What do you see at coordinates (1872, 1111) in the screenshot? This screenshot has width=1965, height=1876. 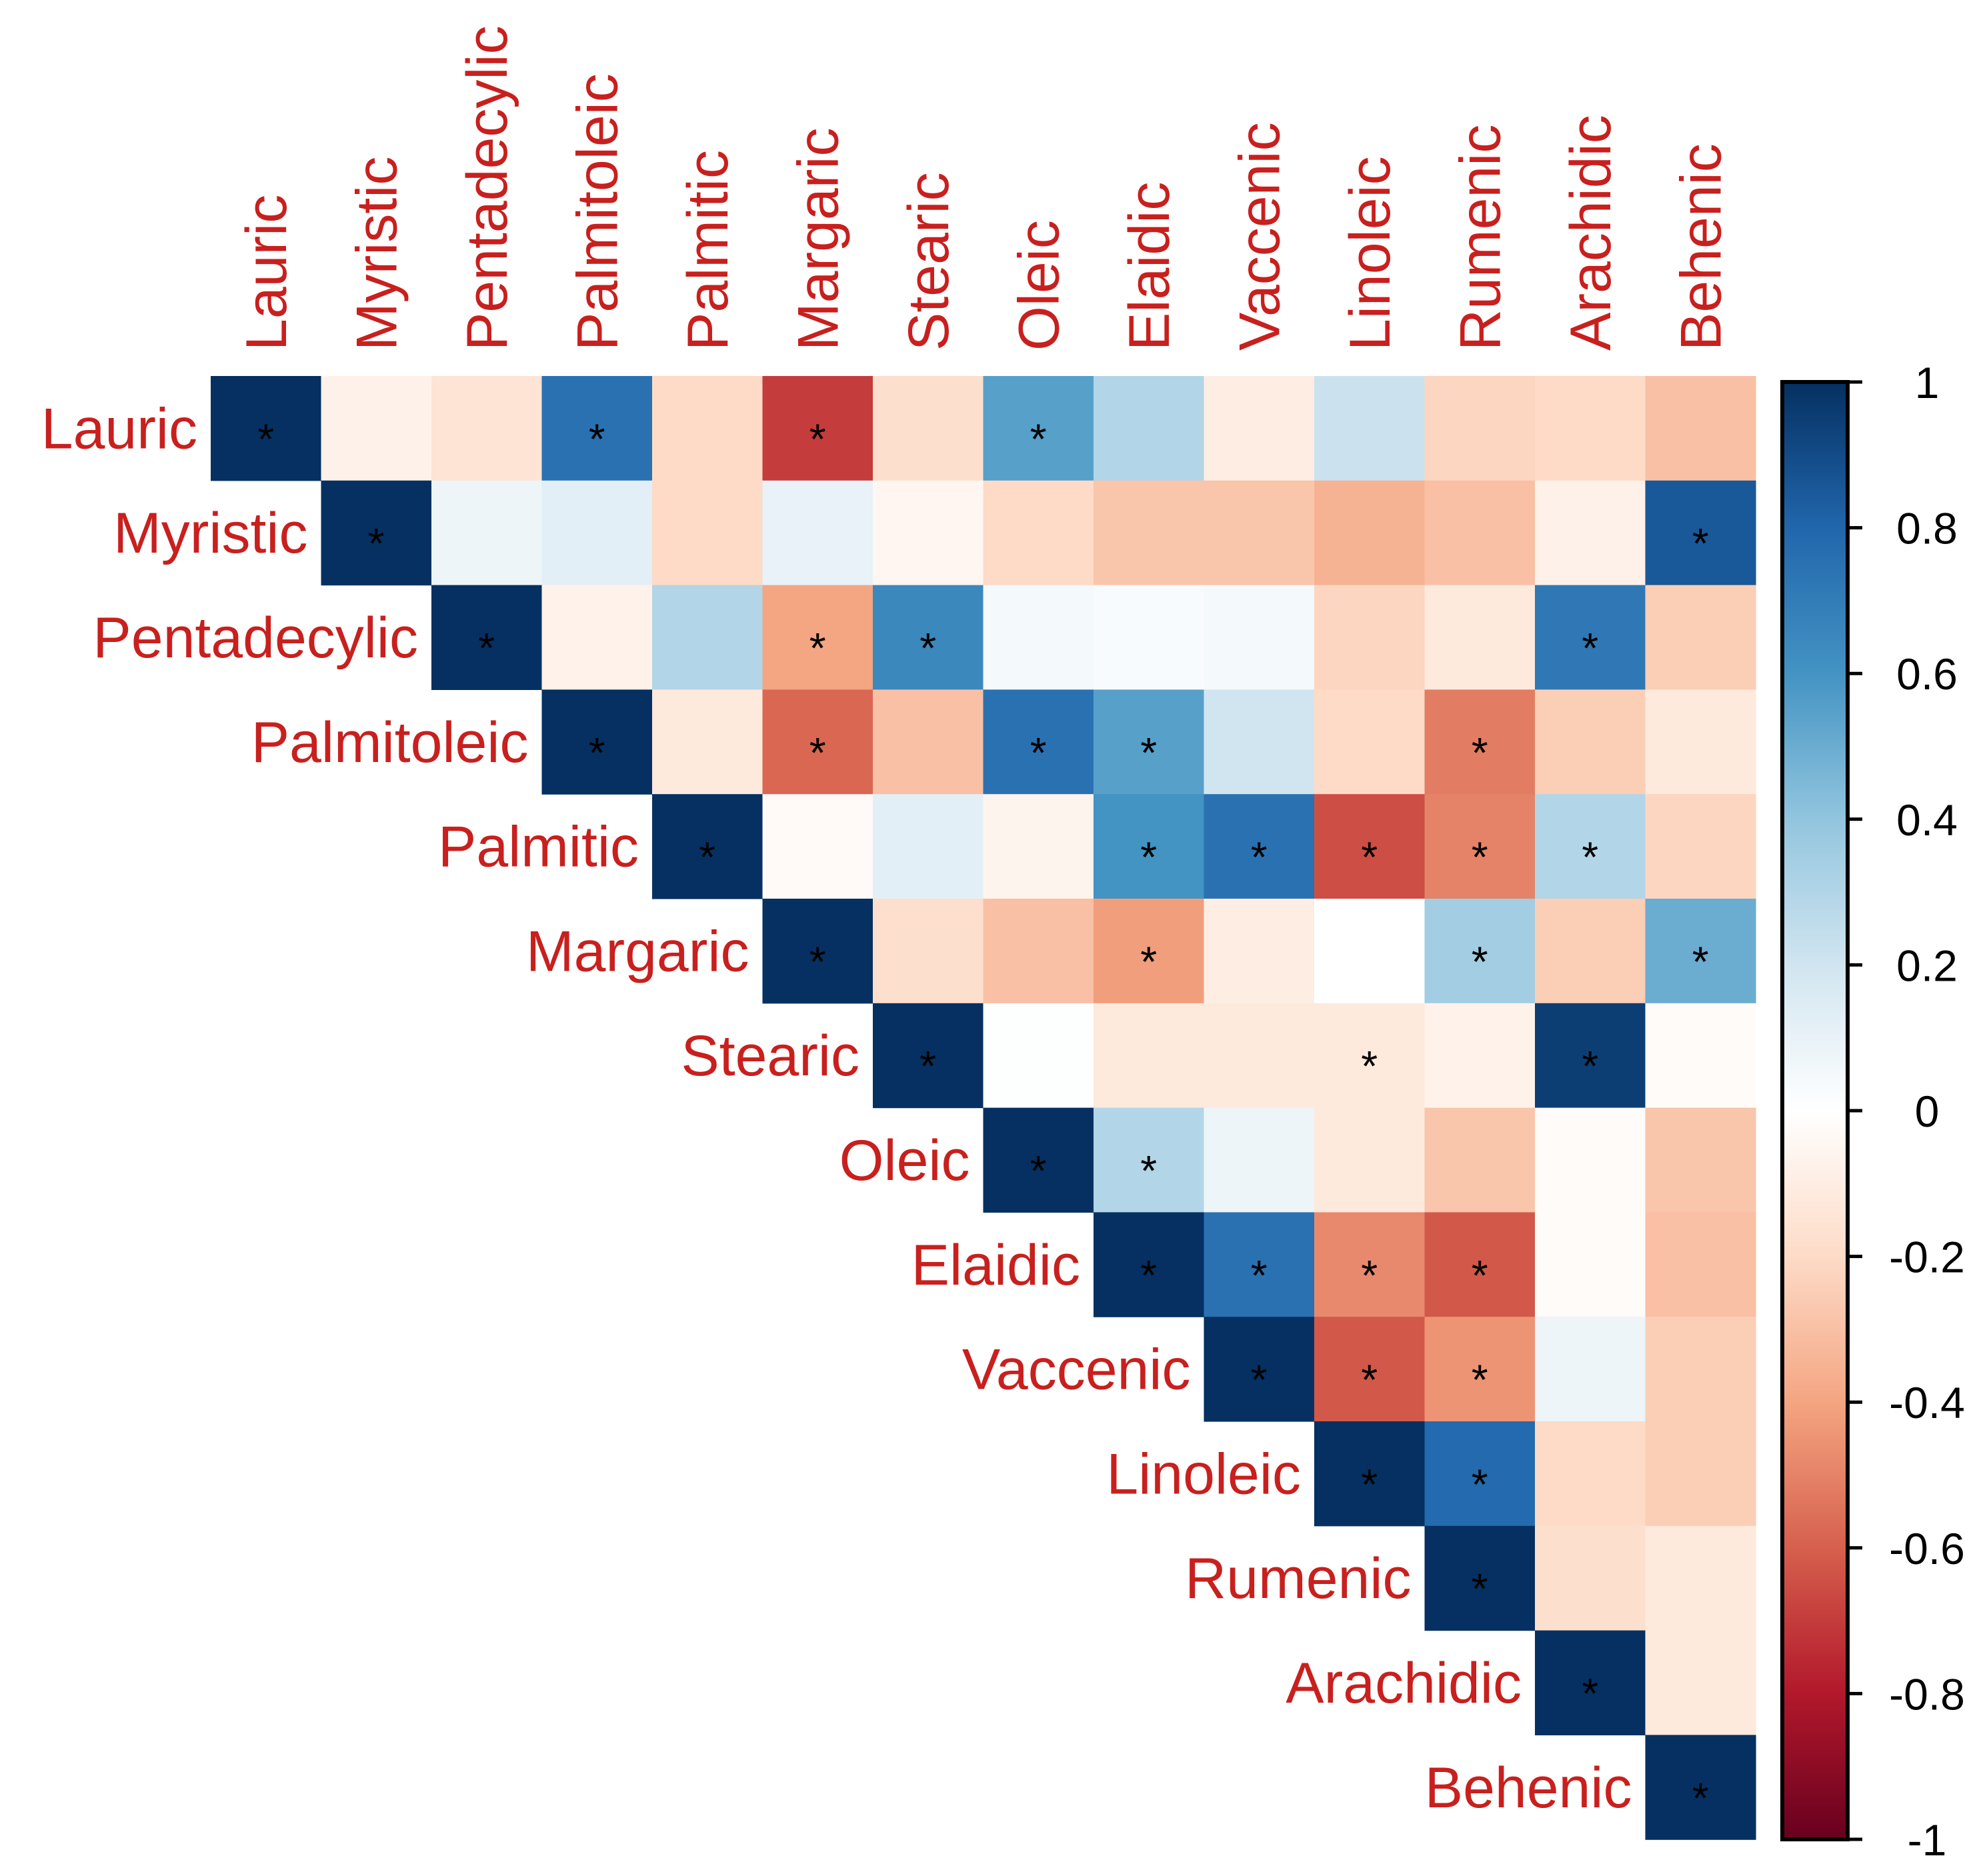 I see `colorbar: 1 0.8 0.6 0.4 0.2 0 -0.2 -0.4 -0.6 -0.8 -1` at bounding box center [1872, 1111].